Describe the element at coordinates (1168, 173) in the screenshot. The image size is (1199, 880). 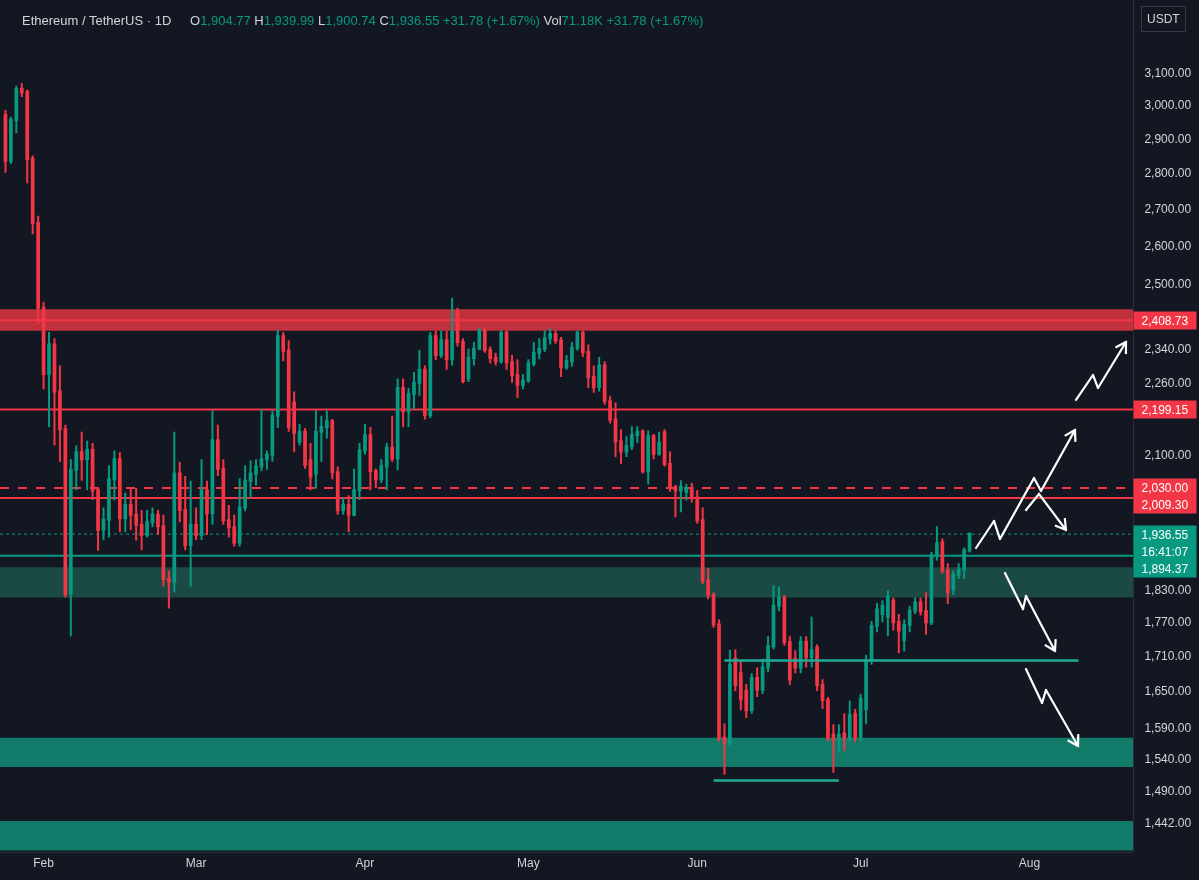
I see `y-tick-label: 2,800.00` at that location.